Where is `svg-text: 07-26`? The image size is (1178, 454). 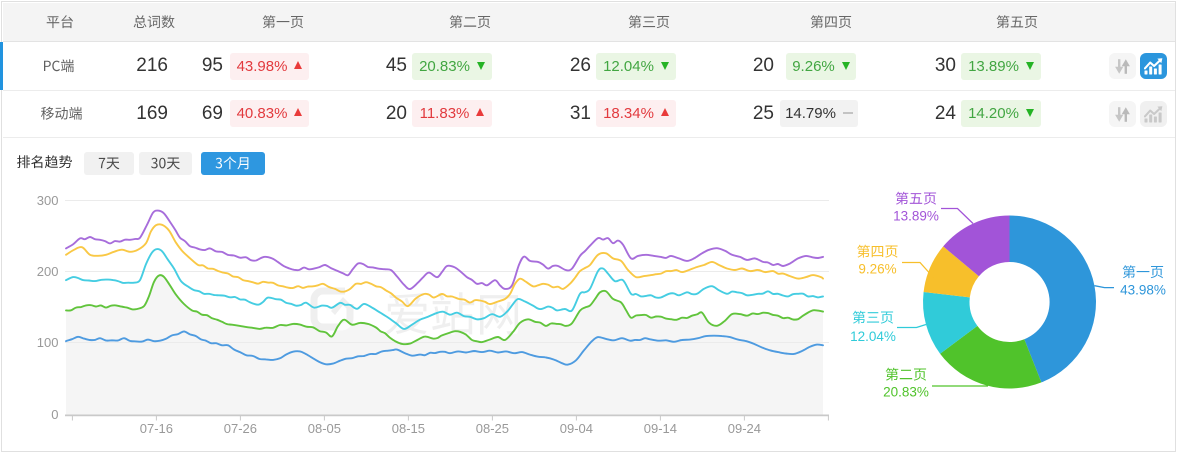
svg-text: 07-26 is located at coordinates (240, 428).